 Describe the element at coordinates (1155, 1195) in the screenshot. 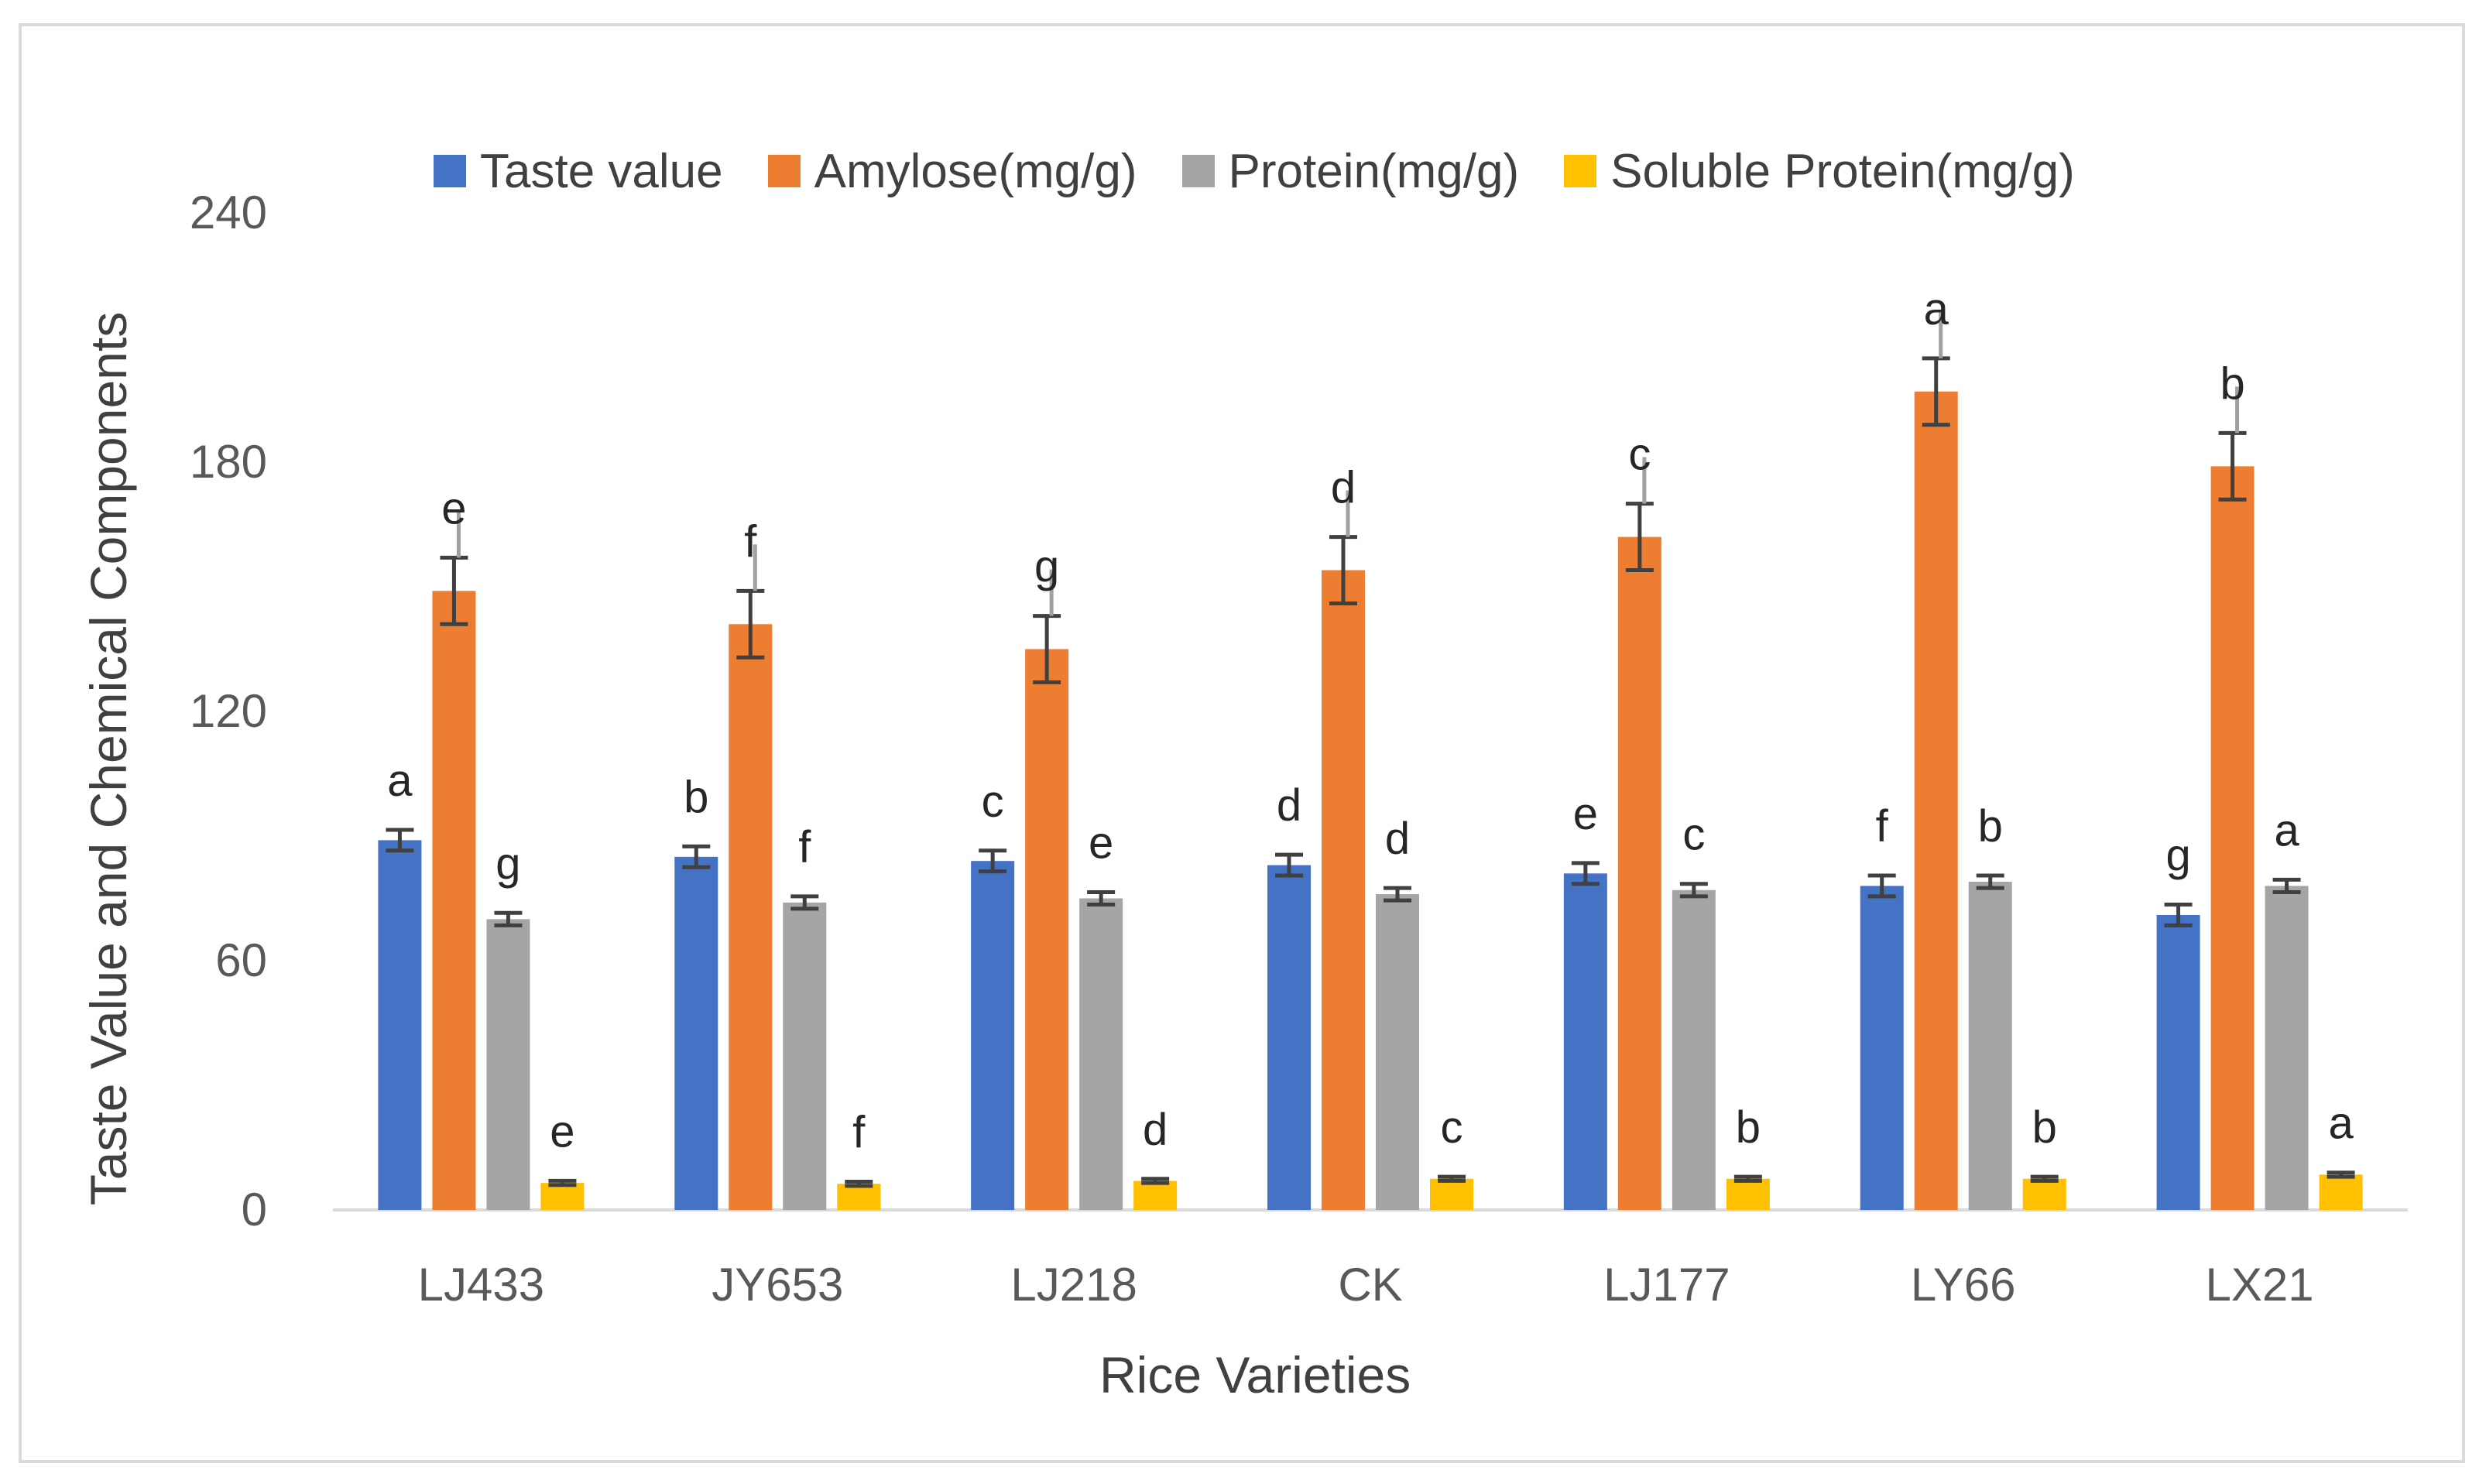

I see `bar-soluble-protein-lj218` at that location.